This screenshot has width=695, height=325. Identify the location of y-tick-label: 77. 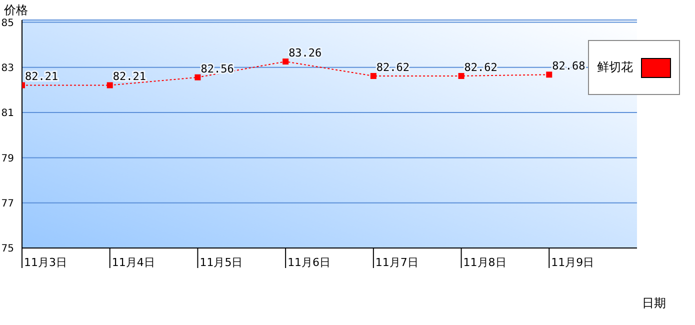
(7, 204).